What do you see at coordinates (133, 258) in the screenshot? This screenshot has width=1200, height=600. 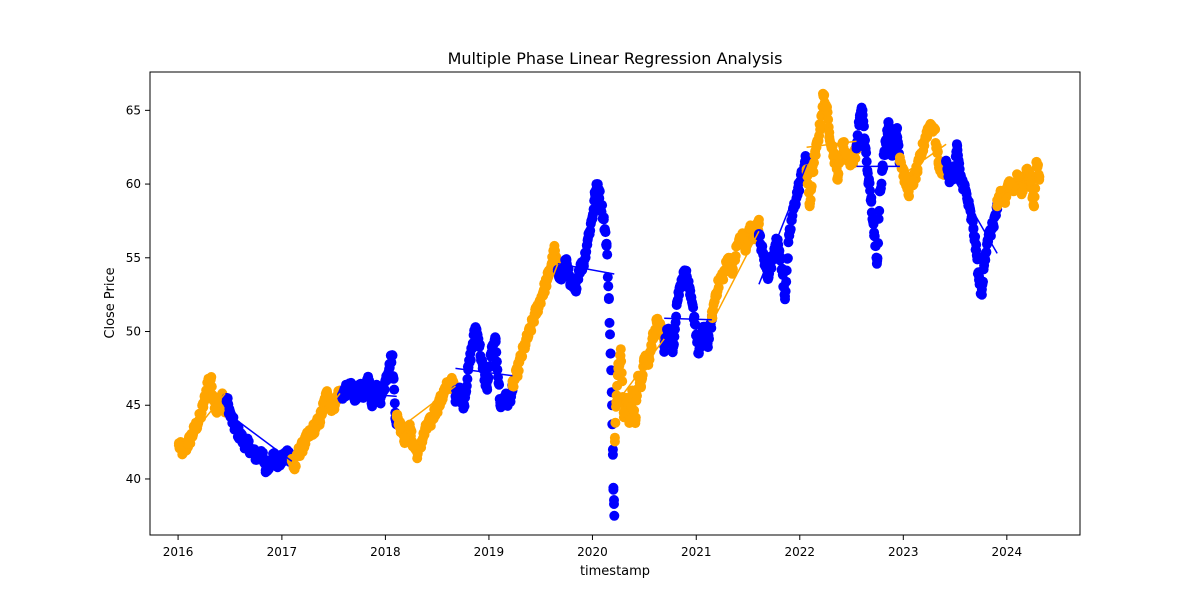 I see `y-tick-label: 55` at bounding box center [133, 258].